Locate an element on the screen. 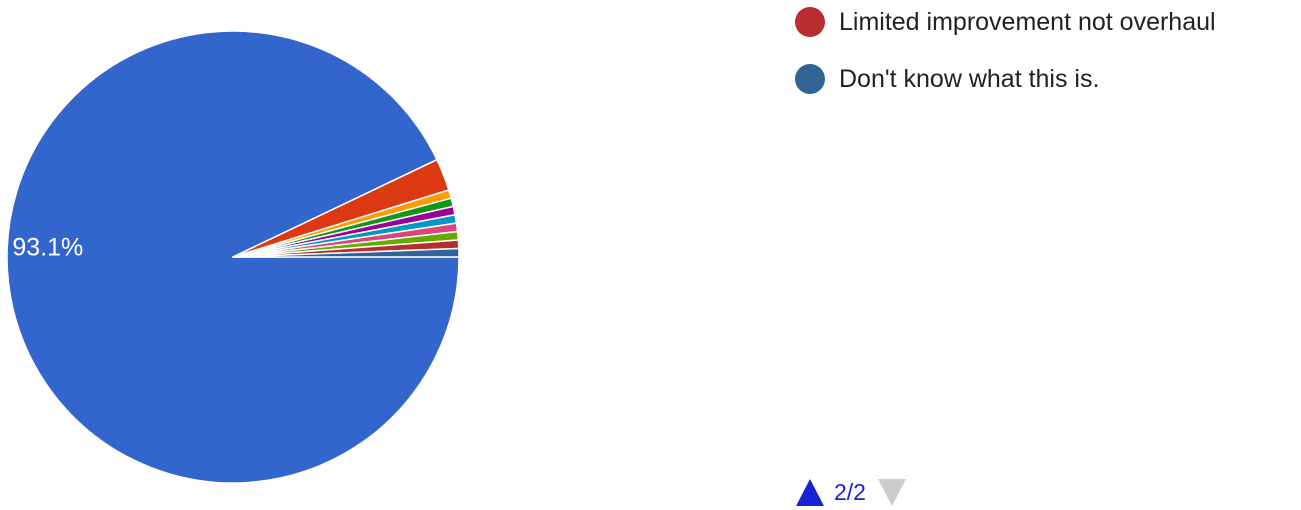  pager-page-indicator: 2/2 is located at coordinates (850, 491).